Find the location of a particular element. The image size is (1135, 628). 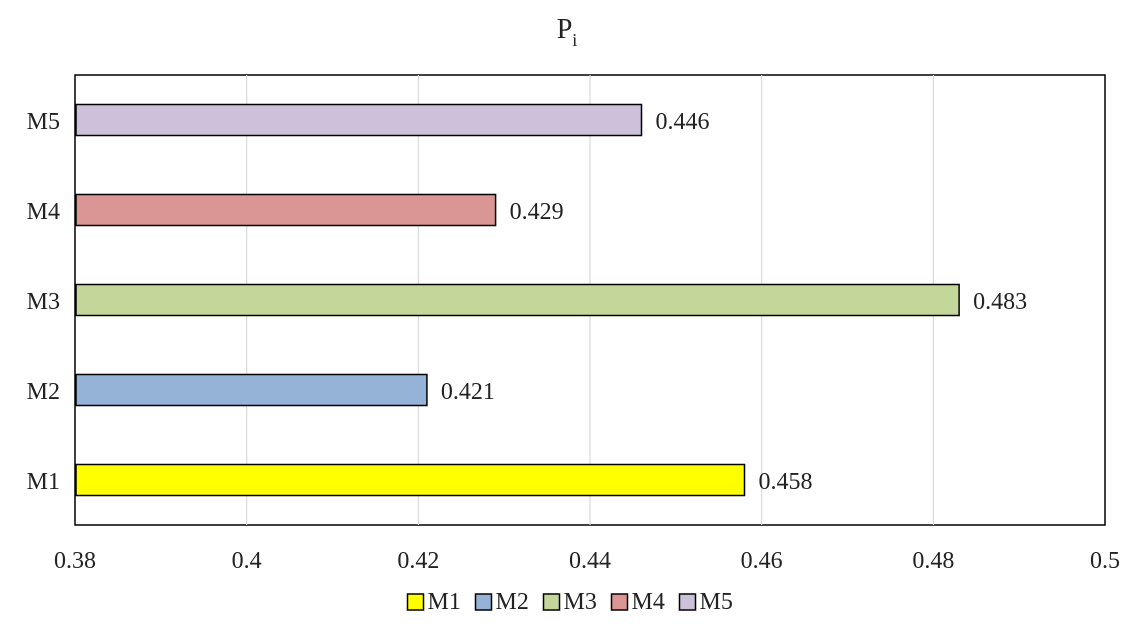

x-tick-label: 0.46 is located at coordinates (762, 561).